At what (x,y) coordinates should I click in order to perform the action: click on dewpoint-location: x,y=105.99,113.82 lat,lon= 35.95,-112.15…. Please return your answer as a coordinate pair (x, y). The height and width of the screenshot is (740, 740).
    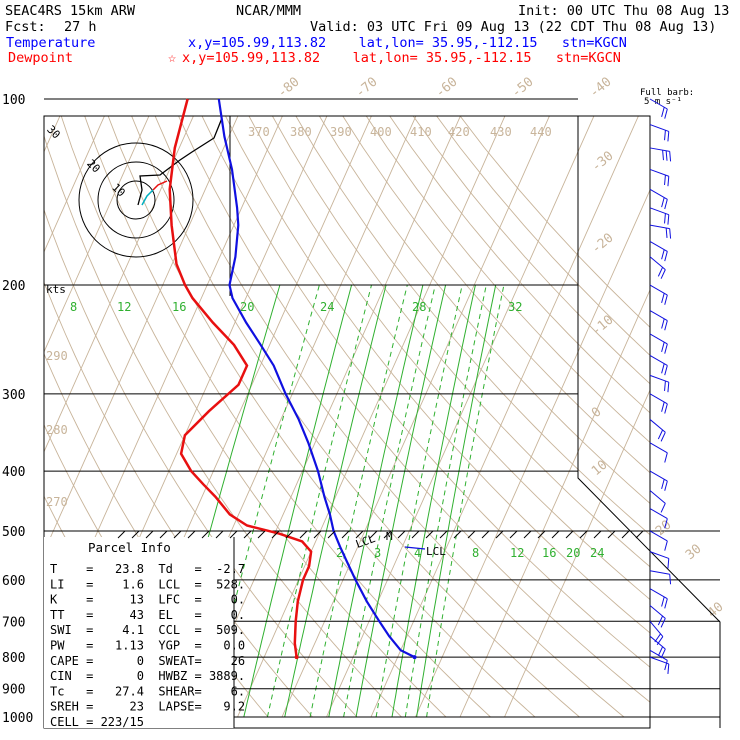
    Looking at the image, I should click on (401, 58).